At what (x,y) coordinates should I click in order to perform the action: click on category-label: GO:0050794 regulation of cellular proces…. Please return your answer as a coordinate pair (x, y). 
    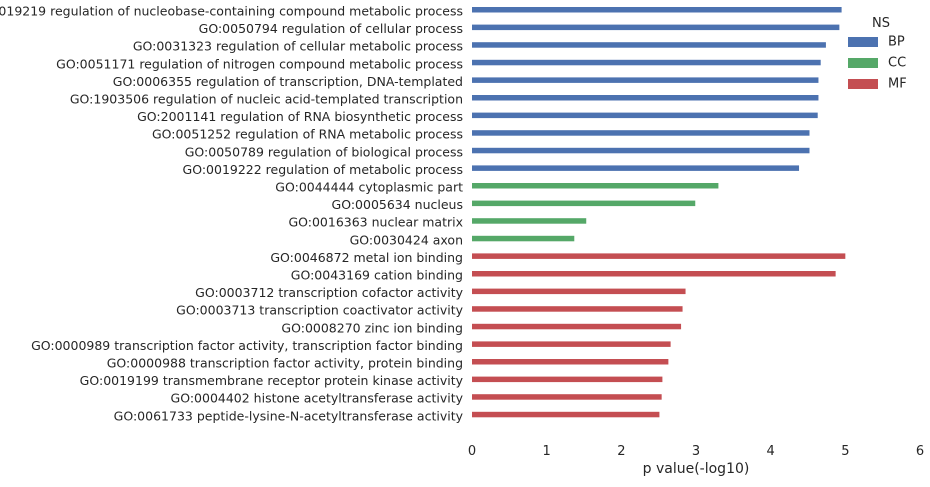
    Looking at the image, I should click on (331, 28).